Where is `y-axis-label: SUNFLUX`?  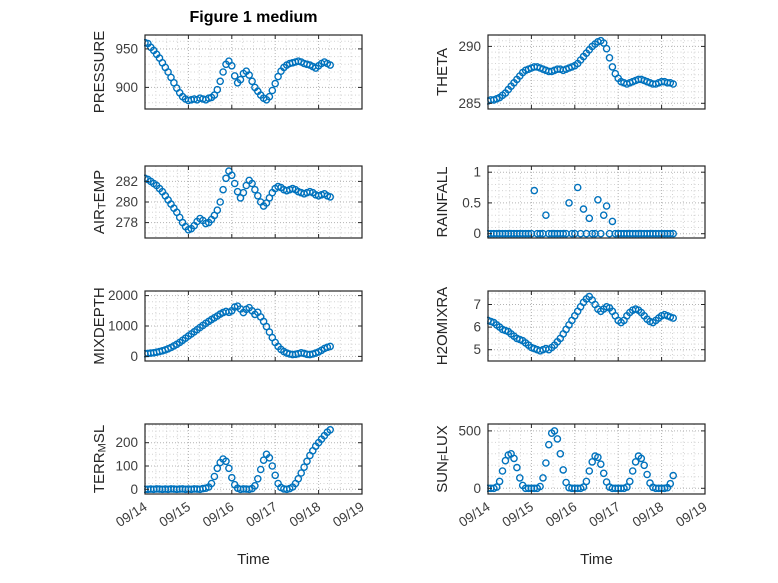 y-axis-label: SUNFLUX is located at coordinates (443, 459).